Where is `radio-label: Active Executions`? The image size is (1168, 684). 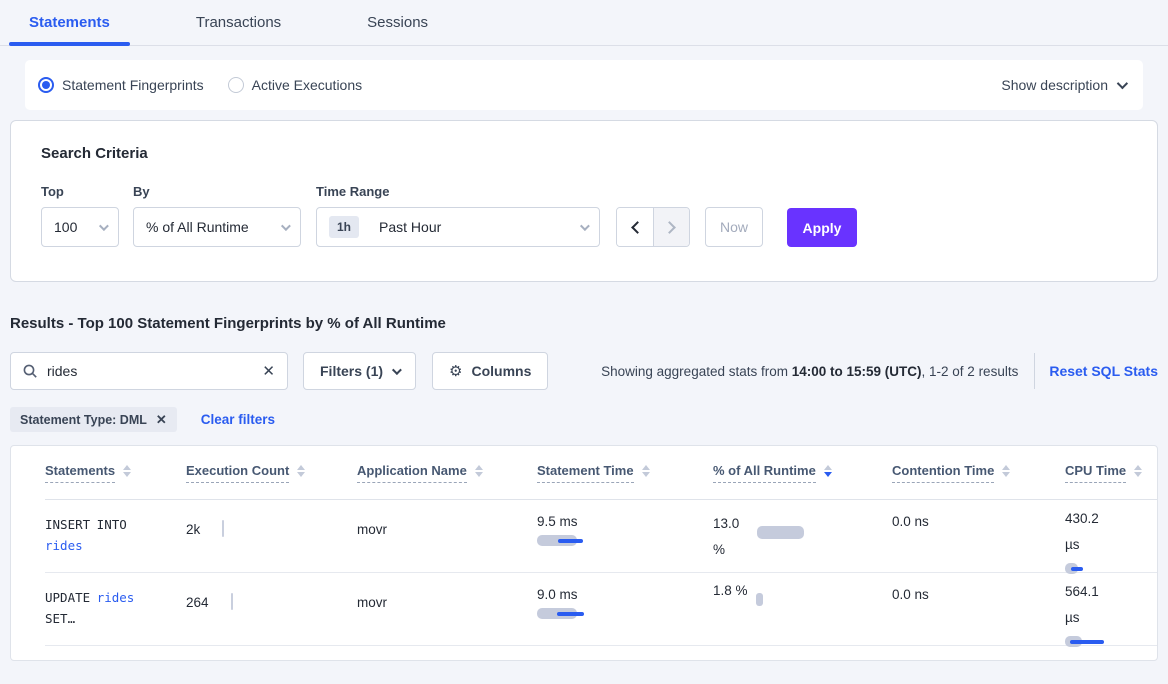
radio-label: Active Executions is located at coordinates (307, 85).